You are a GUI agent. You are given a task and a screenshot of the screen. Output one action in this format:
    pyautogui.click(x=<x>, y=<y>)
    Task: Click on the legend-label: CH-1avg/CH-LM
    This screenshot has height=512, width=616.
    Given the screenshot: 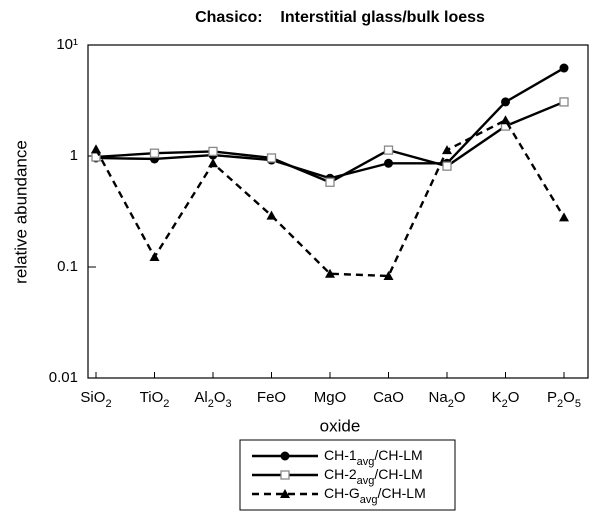 What is the action you would take?
    pyautogui.click(x=373, y=457)
    